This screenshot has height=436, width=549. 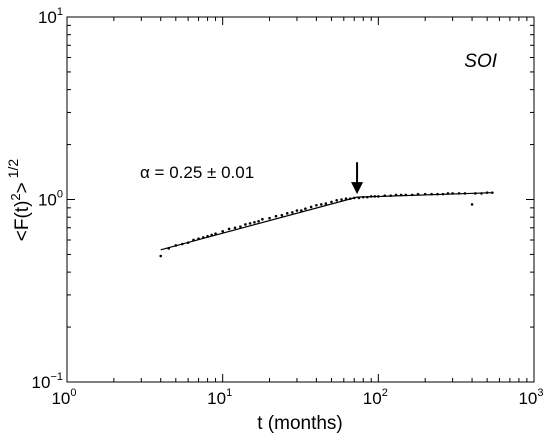 I want to click on y-tick-label-exponent: −1, so click(x=56, y=377).